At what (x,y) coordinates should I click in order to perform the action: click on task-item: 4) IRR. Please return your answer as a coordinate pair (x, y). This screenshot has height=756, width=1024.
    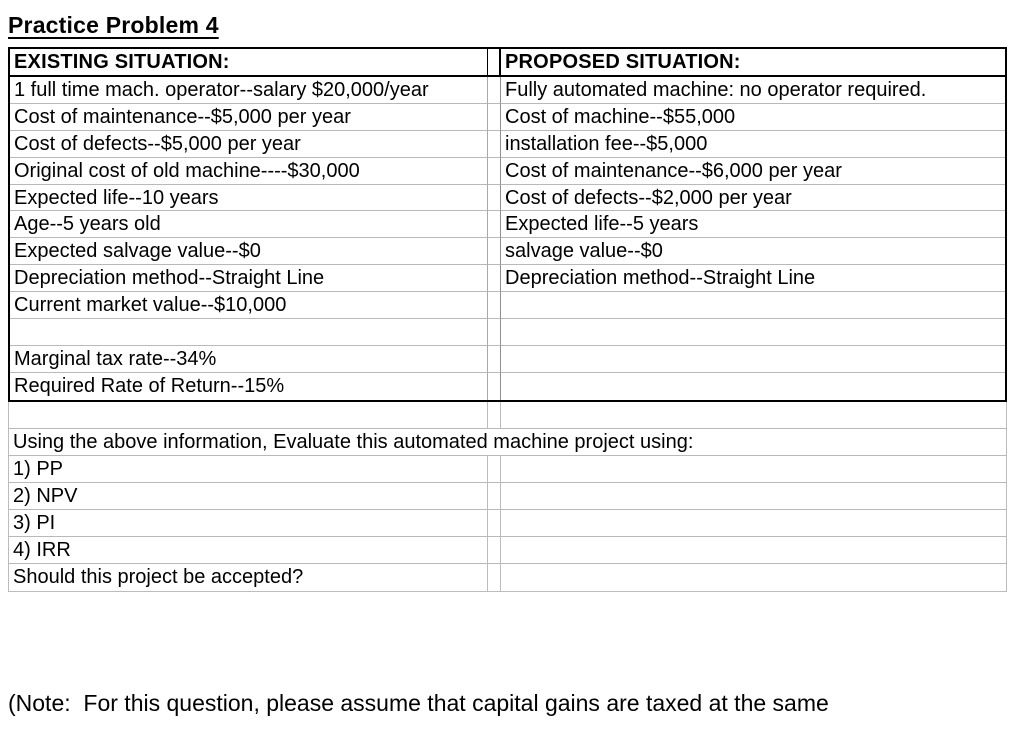
    Looking at the image, I should click on (248, 550).